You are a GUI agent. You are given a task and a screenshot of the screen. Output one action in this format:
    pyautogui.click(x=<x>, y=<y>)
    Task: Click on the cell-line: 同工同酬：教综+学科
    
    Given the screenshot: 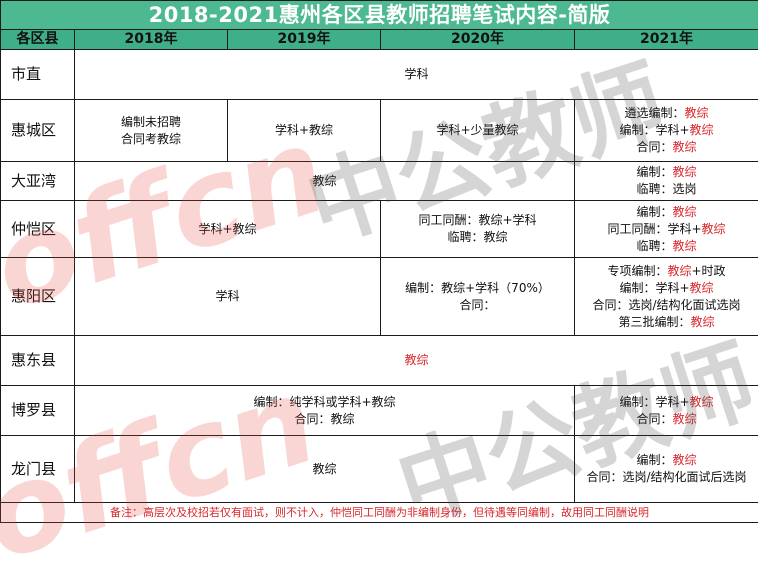 What is the action you would take?
    pyautogui.click(x=477, y=220)
    